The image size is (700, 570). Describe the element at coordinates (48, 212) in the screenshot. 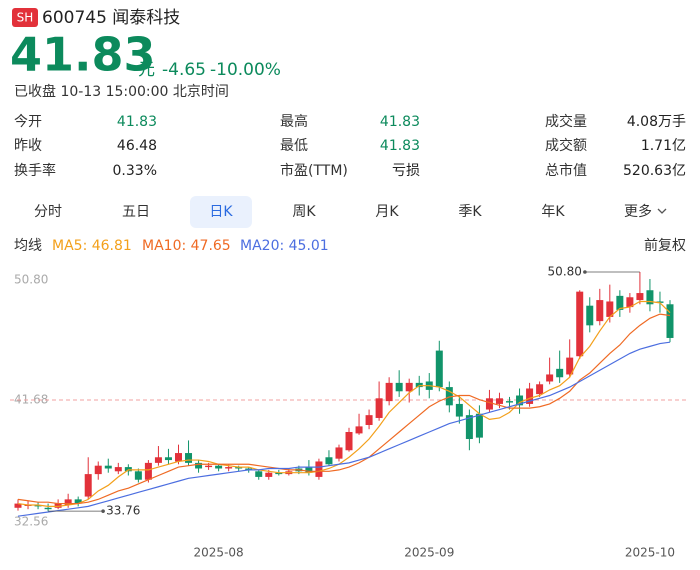

I see `tab: 分时` at that location.